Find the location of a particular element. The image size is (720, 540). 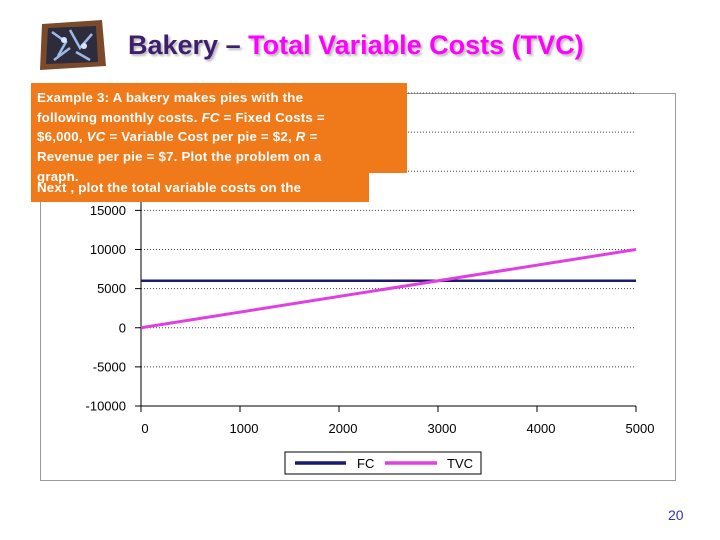

x-tick-labels: 0 1000 2000 3000 4000 5000 is located at coordinates (397, 428).